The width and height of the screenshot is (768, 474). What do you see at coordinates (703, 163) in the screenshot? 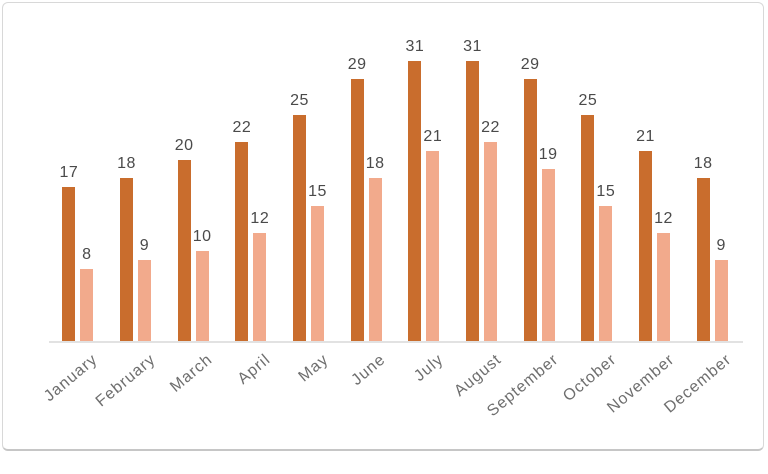
I see `value-label-series-1-december: 18` at bounding box center [703, 163].